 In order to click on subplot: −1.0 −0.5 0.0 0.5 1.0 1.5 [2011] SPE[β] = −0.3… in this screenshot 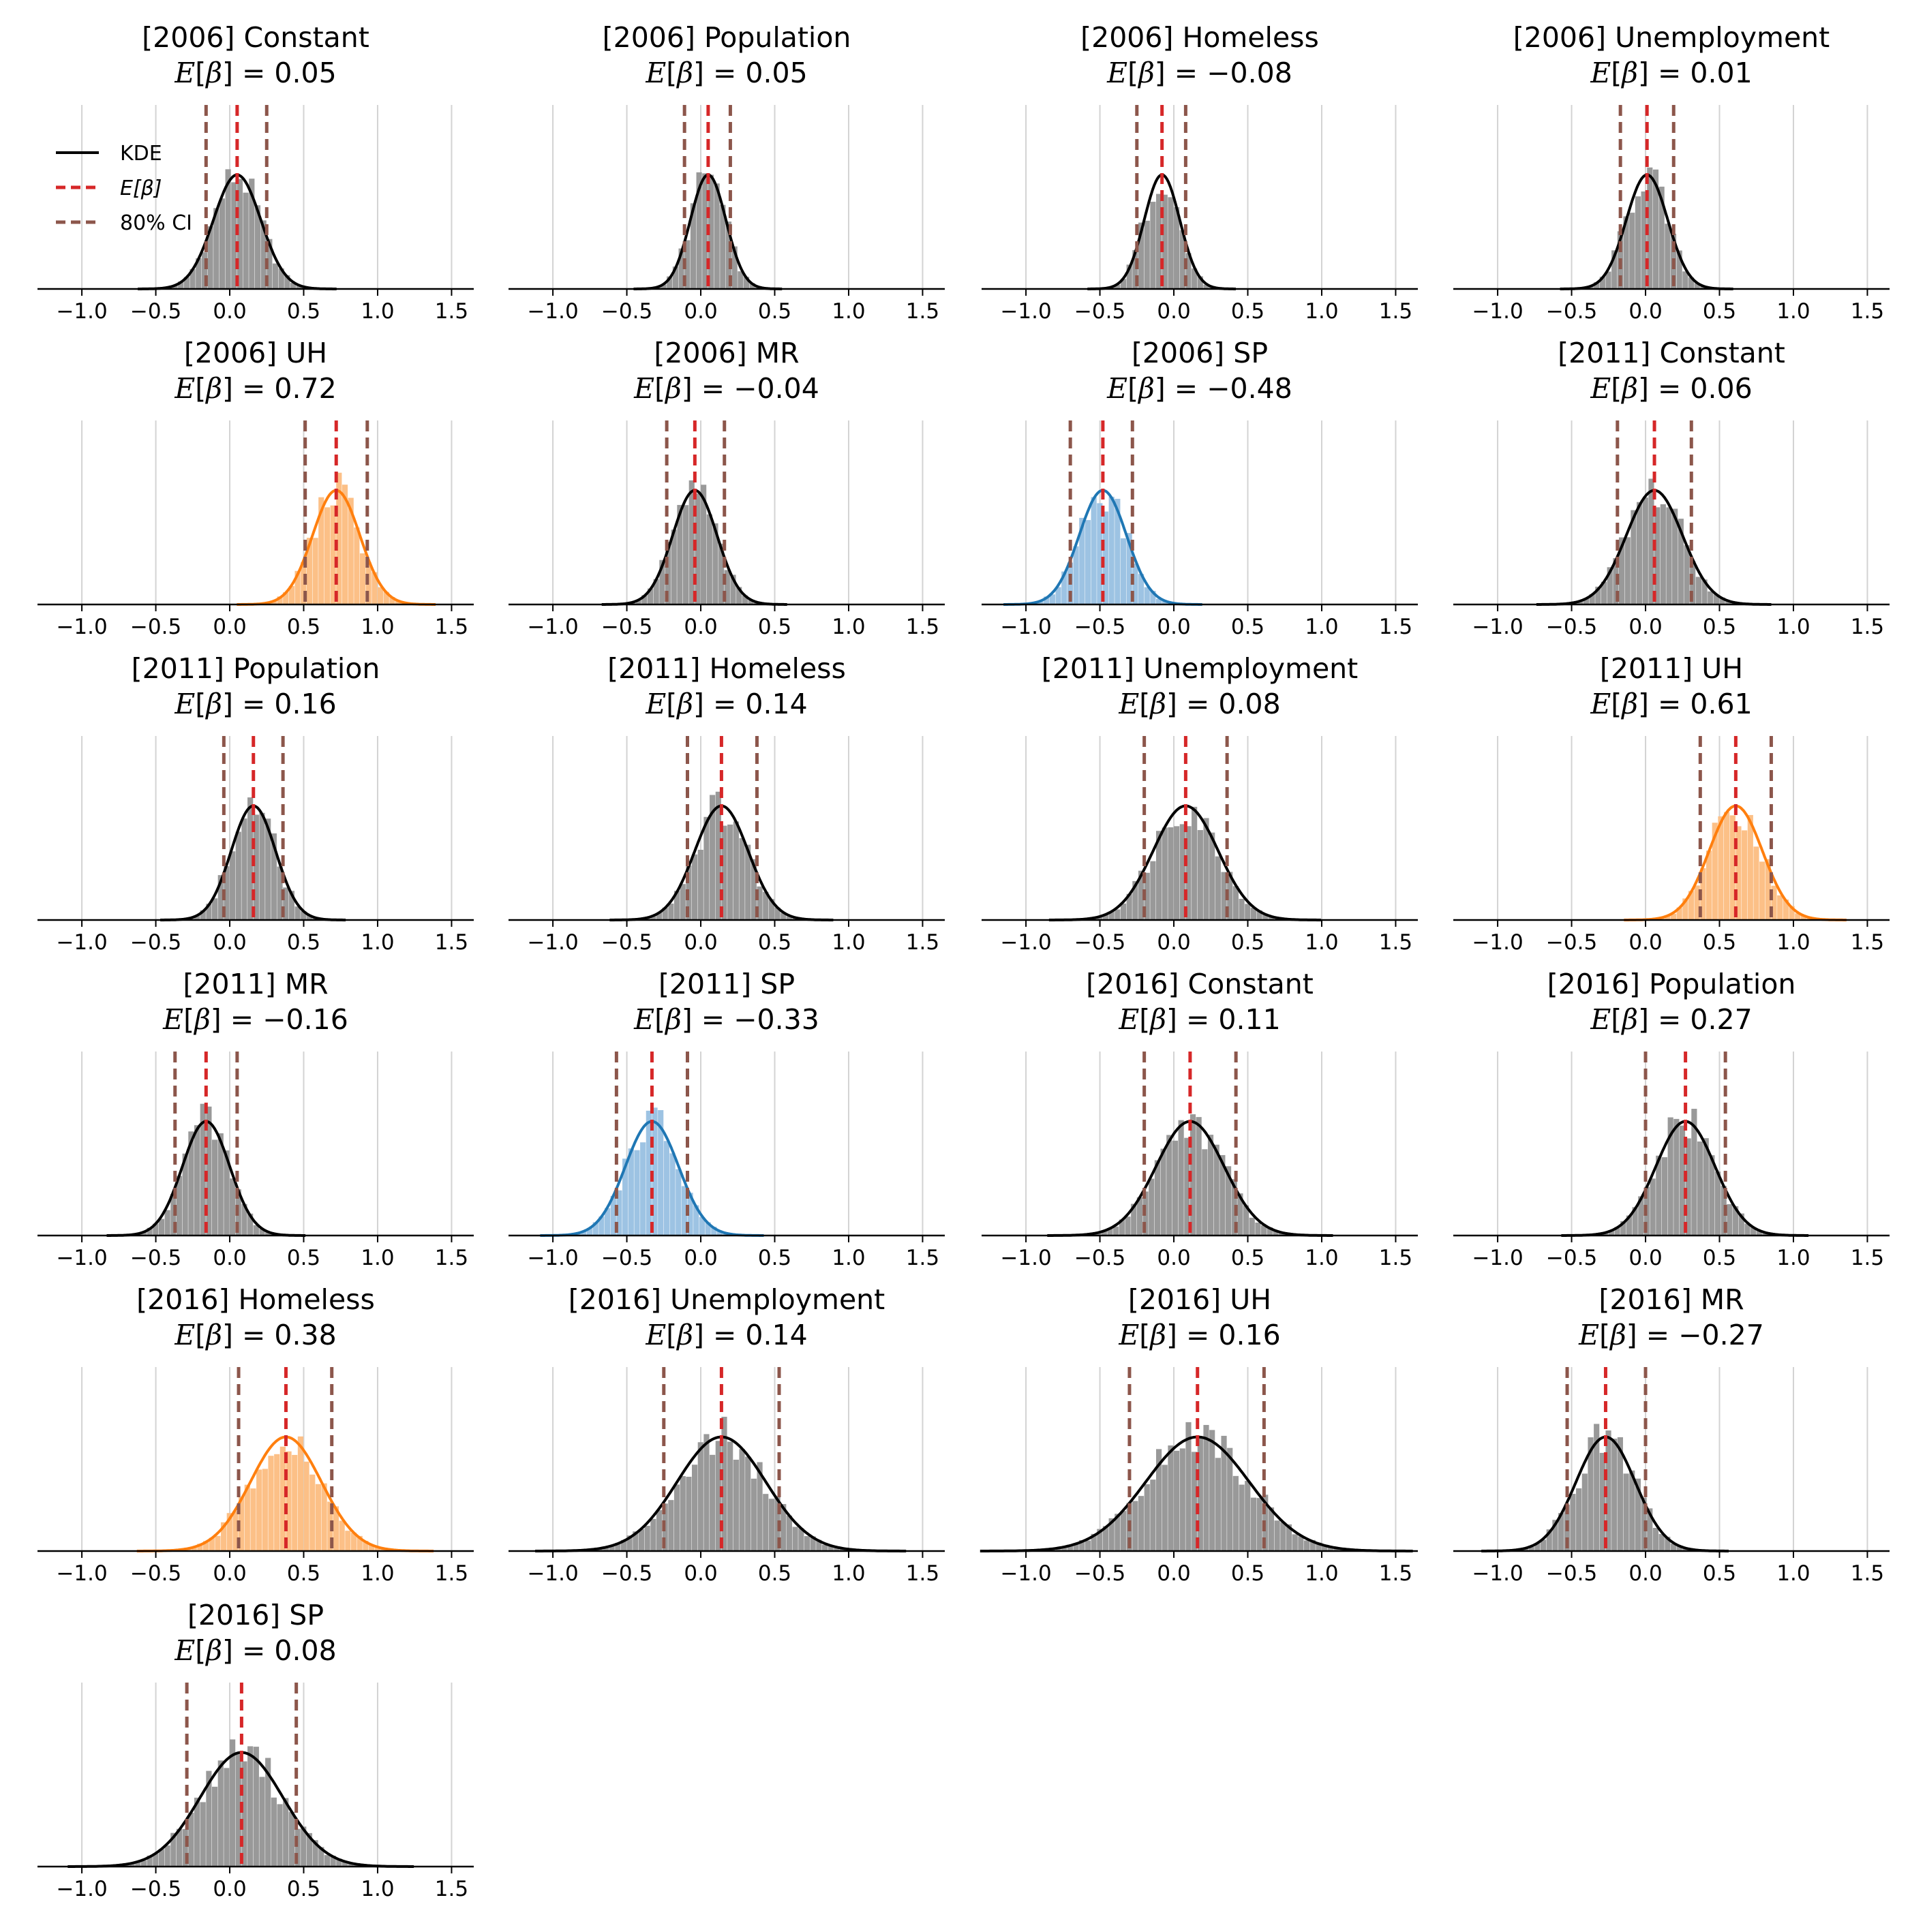, I will do `click(727, 1119)`.